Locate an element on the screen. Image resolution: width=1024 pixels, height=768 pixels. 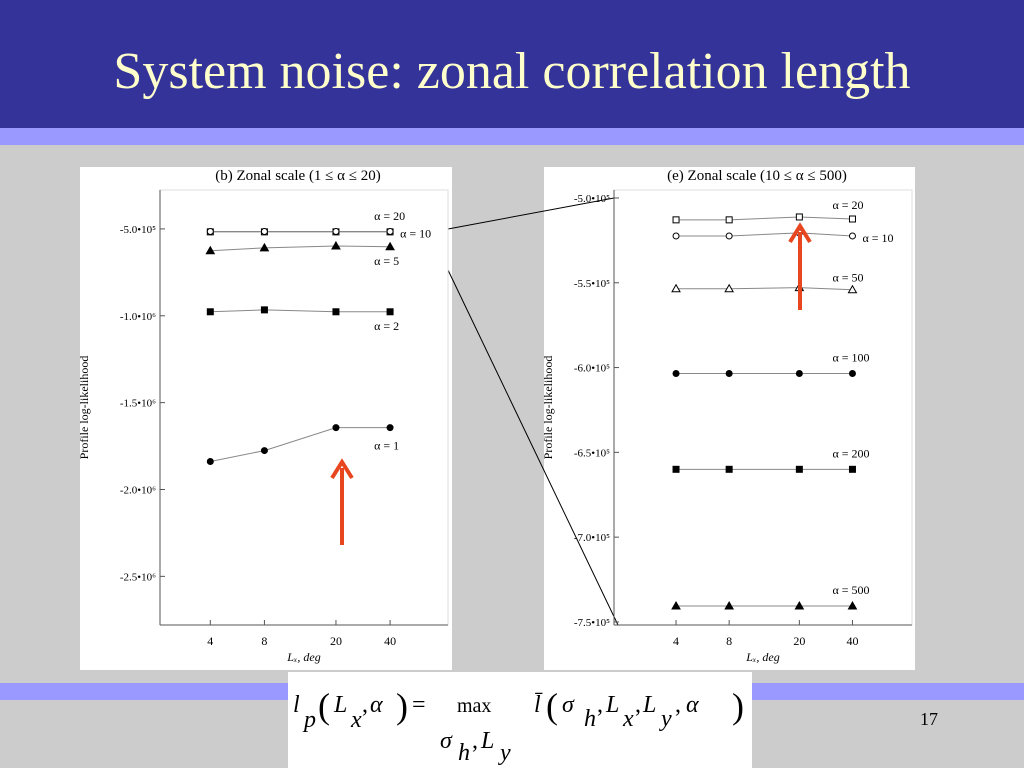
y-tick-label: -2.5•10⁶ is located at coordinates (138, 577).